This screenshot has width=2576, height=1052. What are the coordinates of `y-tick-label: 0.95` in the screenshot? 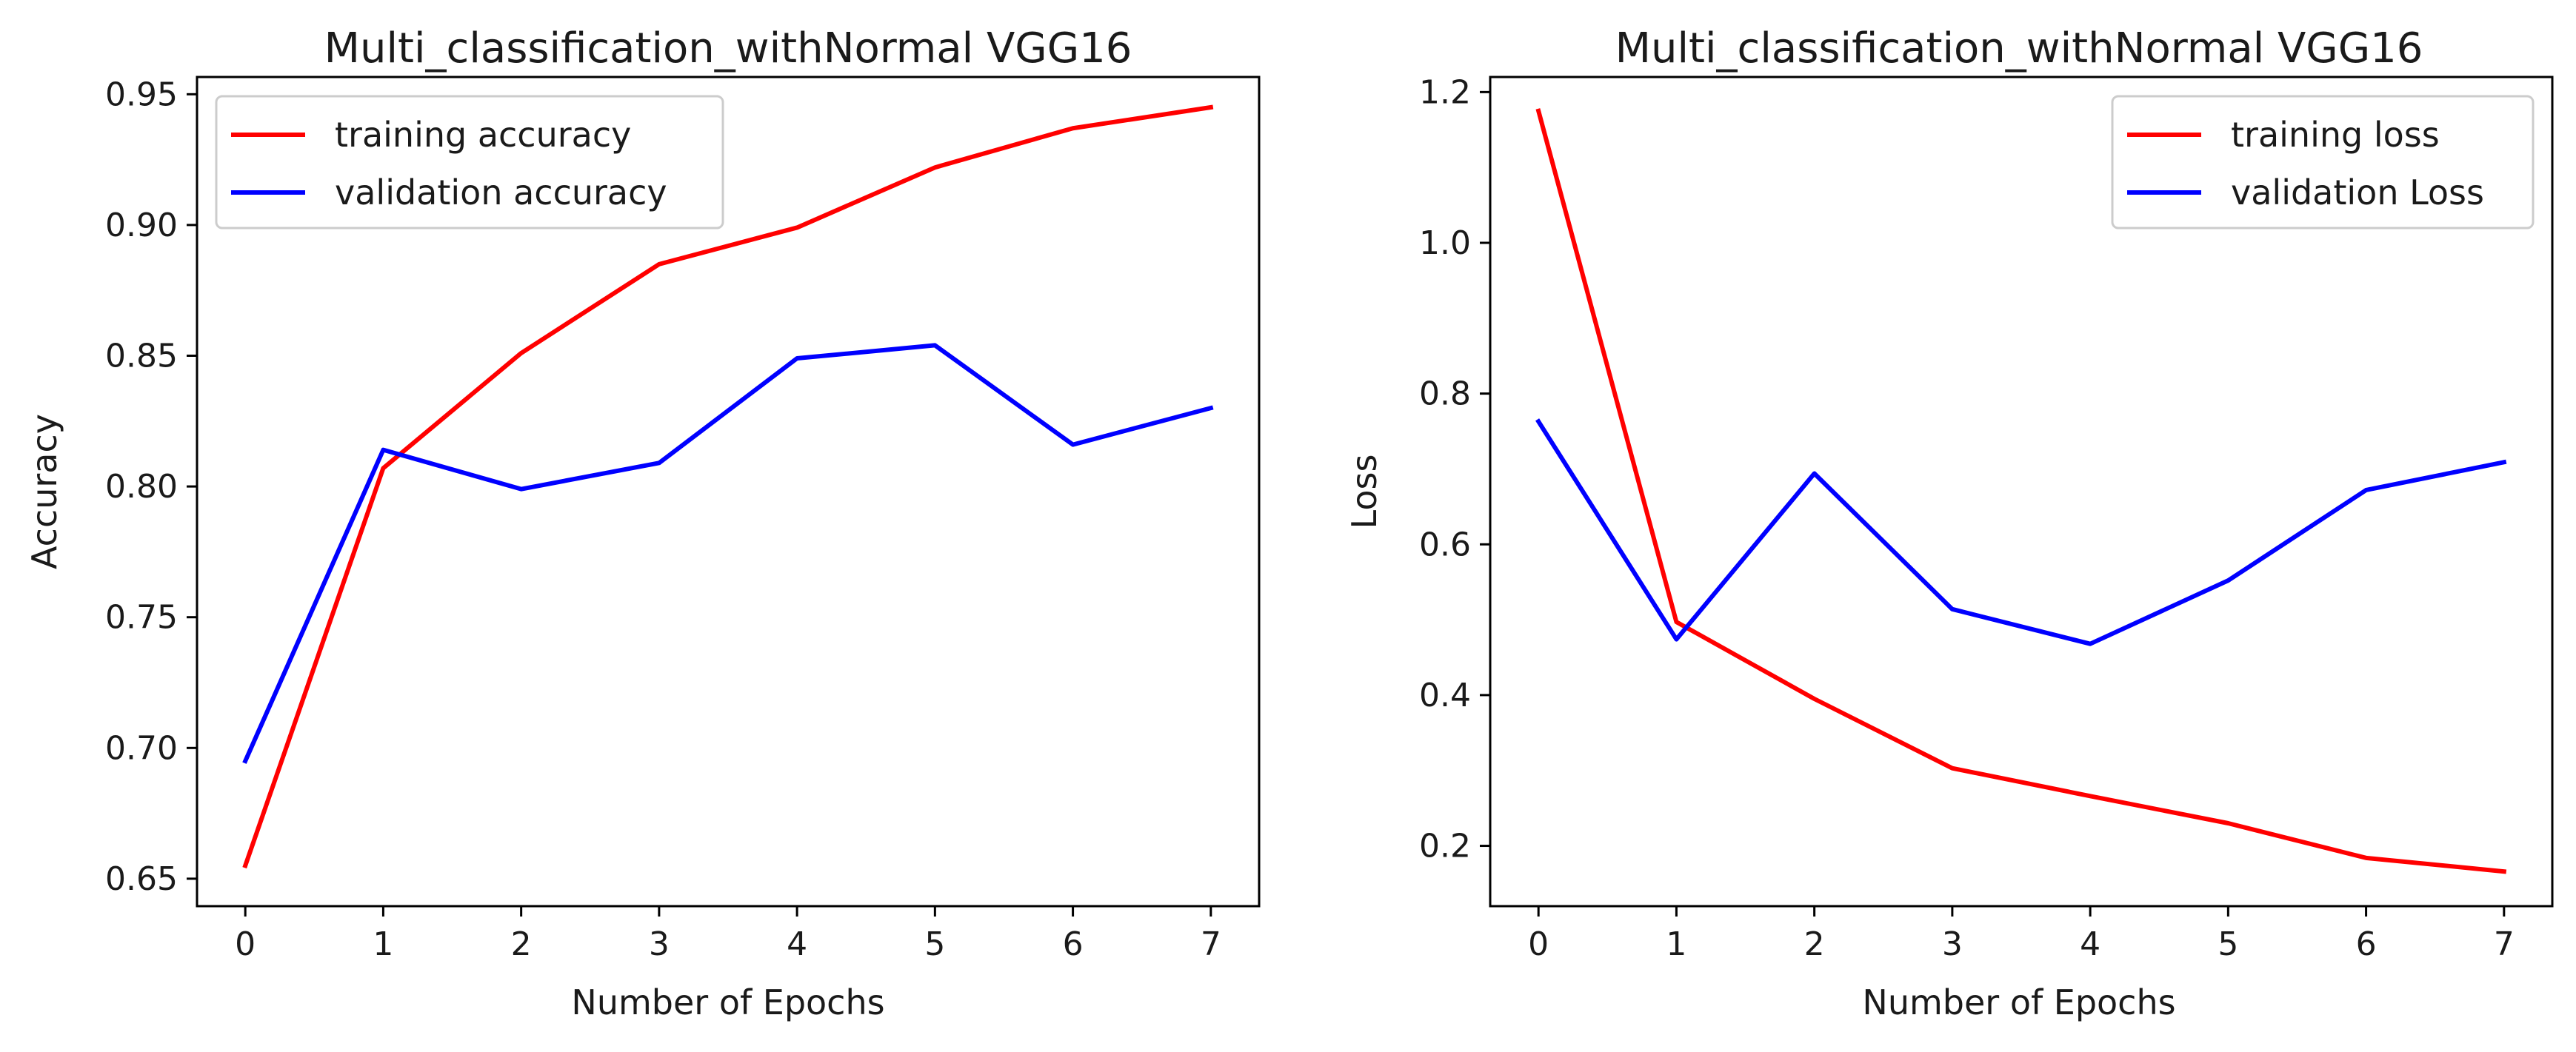 It's located at (141, 94).